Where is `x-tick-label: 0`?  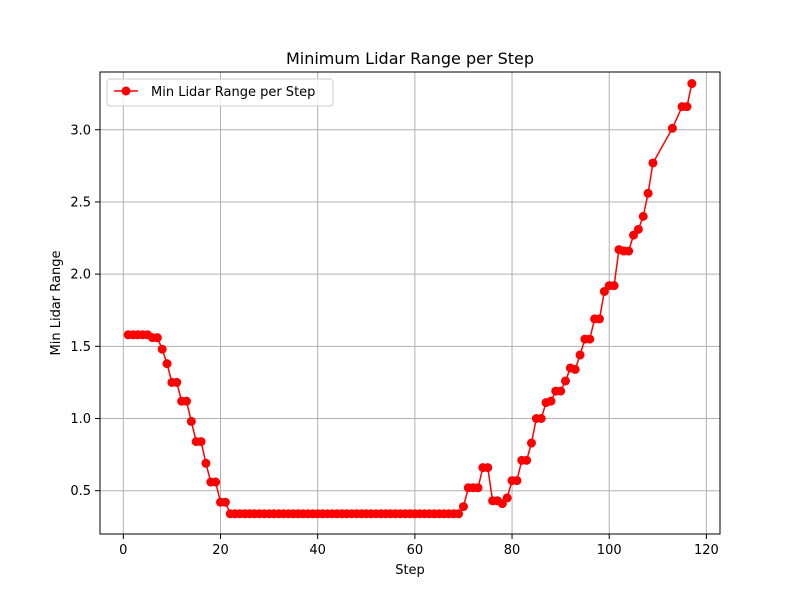 x-tick-label: 0 is located at coordinates (123, 550).